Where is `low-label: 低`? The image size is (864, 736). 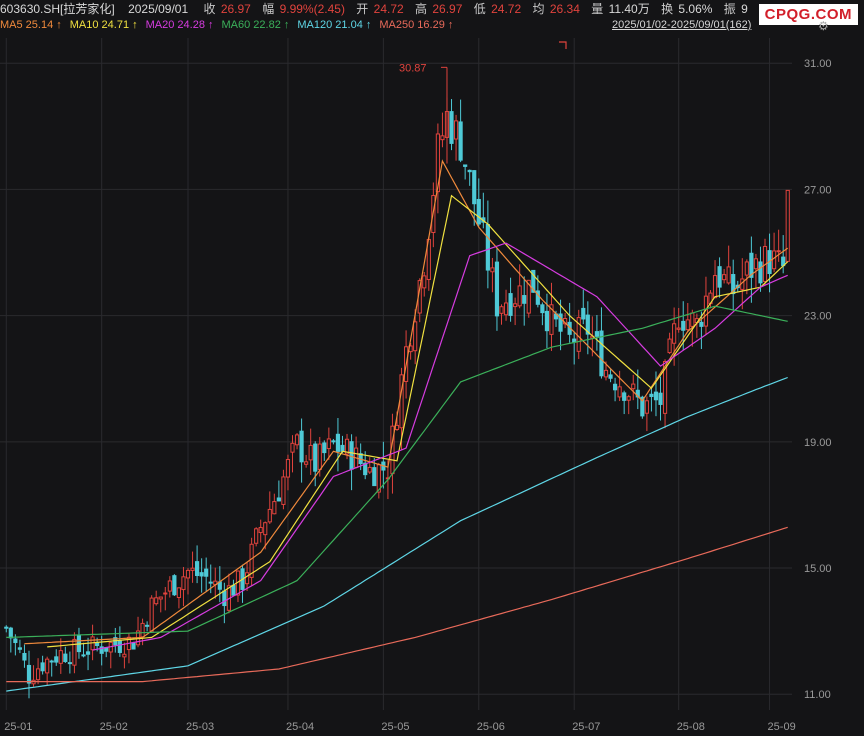 low-label: 低 is located at coordinates (479, 9).